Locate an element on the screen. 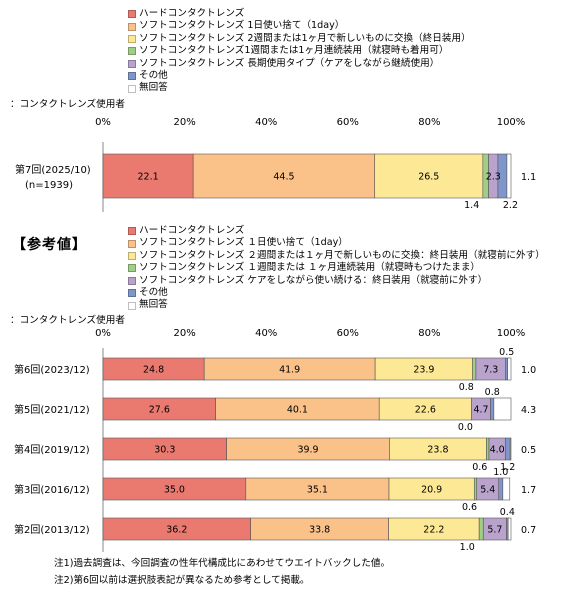 Image resolution: width=569 pixels, height=596 pixels. legend-label: ソフトコンタクトレンズ 長期使用タイプ（ケアをしながら継続使用） is located at coordinates (289, 63).